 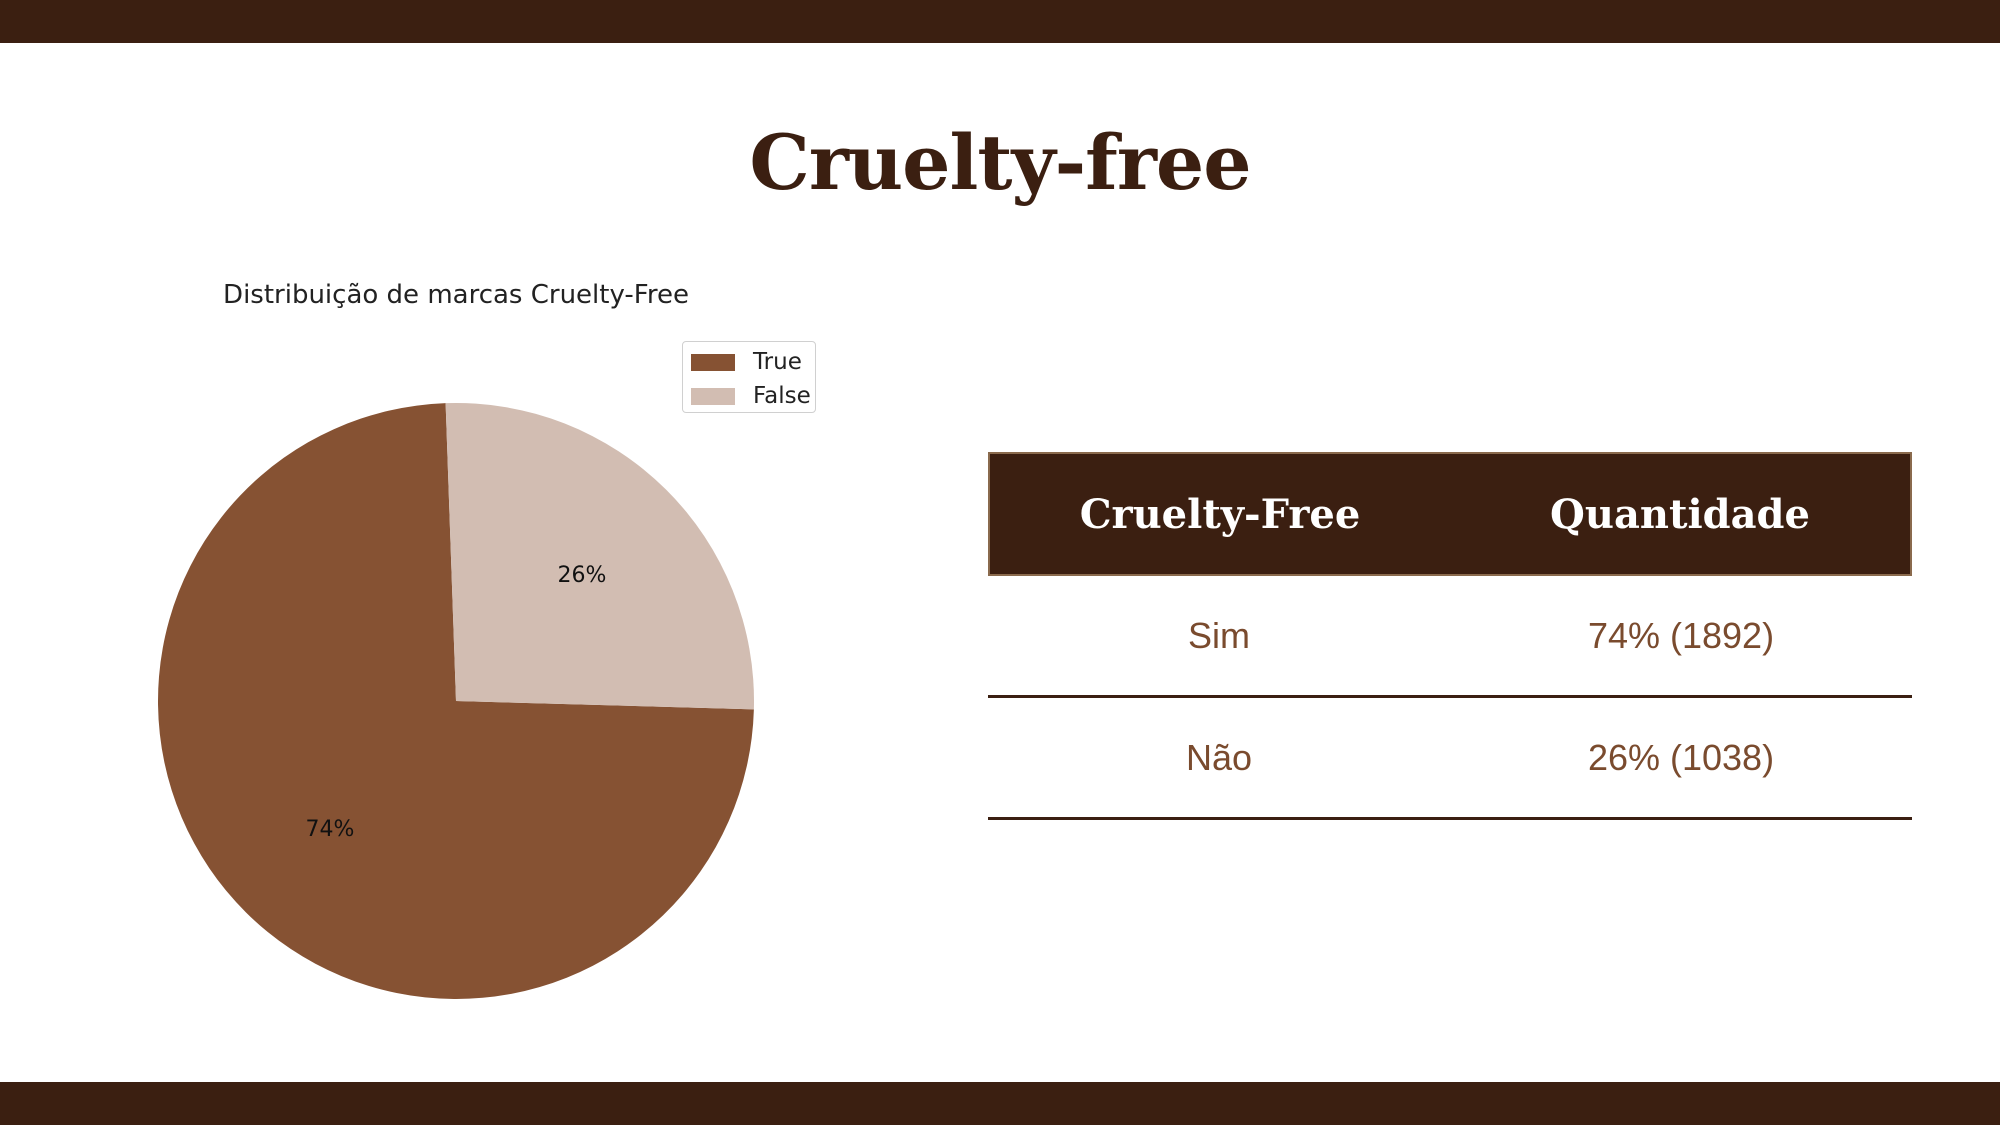 I want to click on cell-nao-quantity: 26% (1038), so click(x=1681, y=757).